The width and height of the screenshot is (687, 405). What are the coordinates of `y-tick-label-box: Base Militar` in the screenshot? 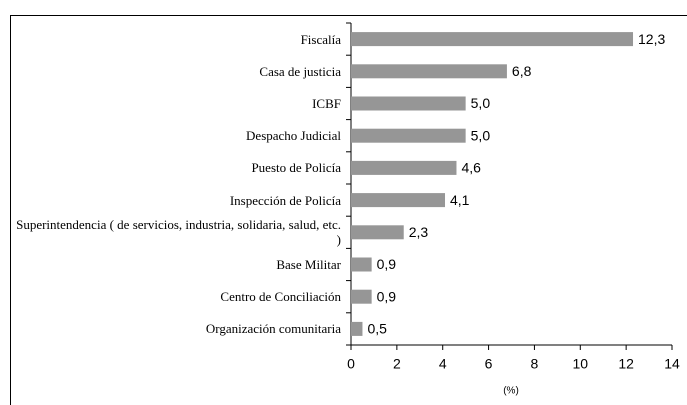 It's located at (308, 264).